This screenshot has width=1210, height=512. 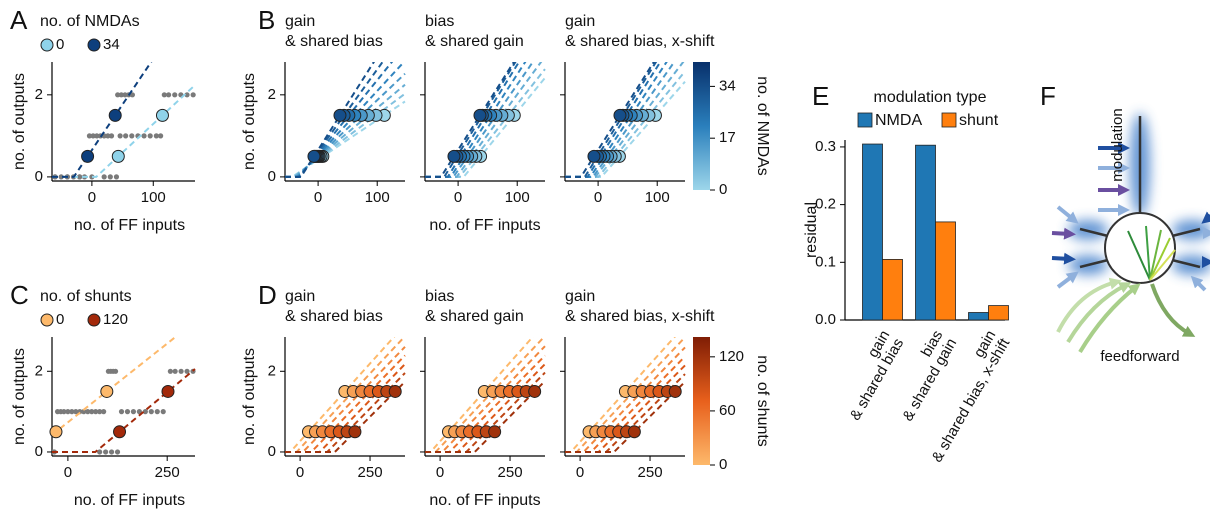 I want to click on y-tick-label: 0.0, so click(x=825, y=319).